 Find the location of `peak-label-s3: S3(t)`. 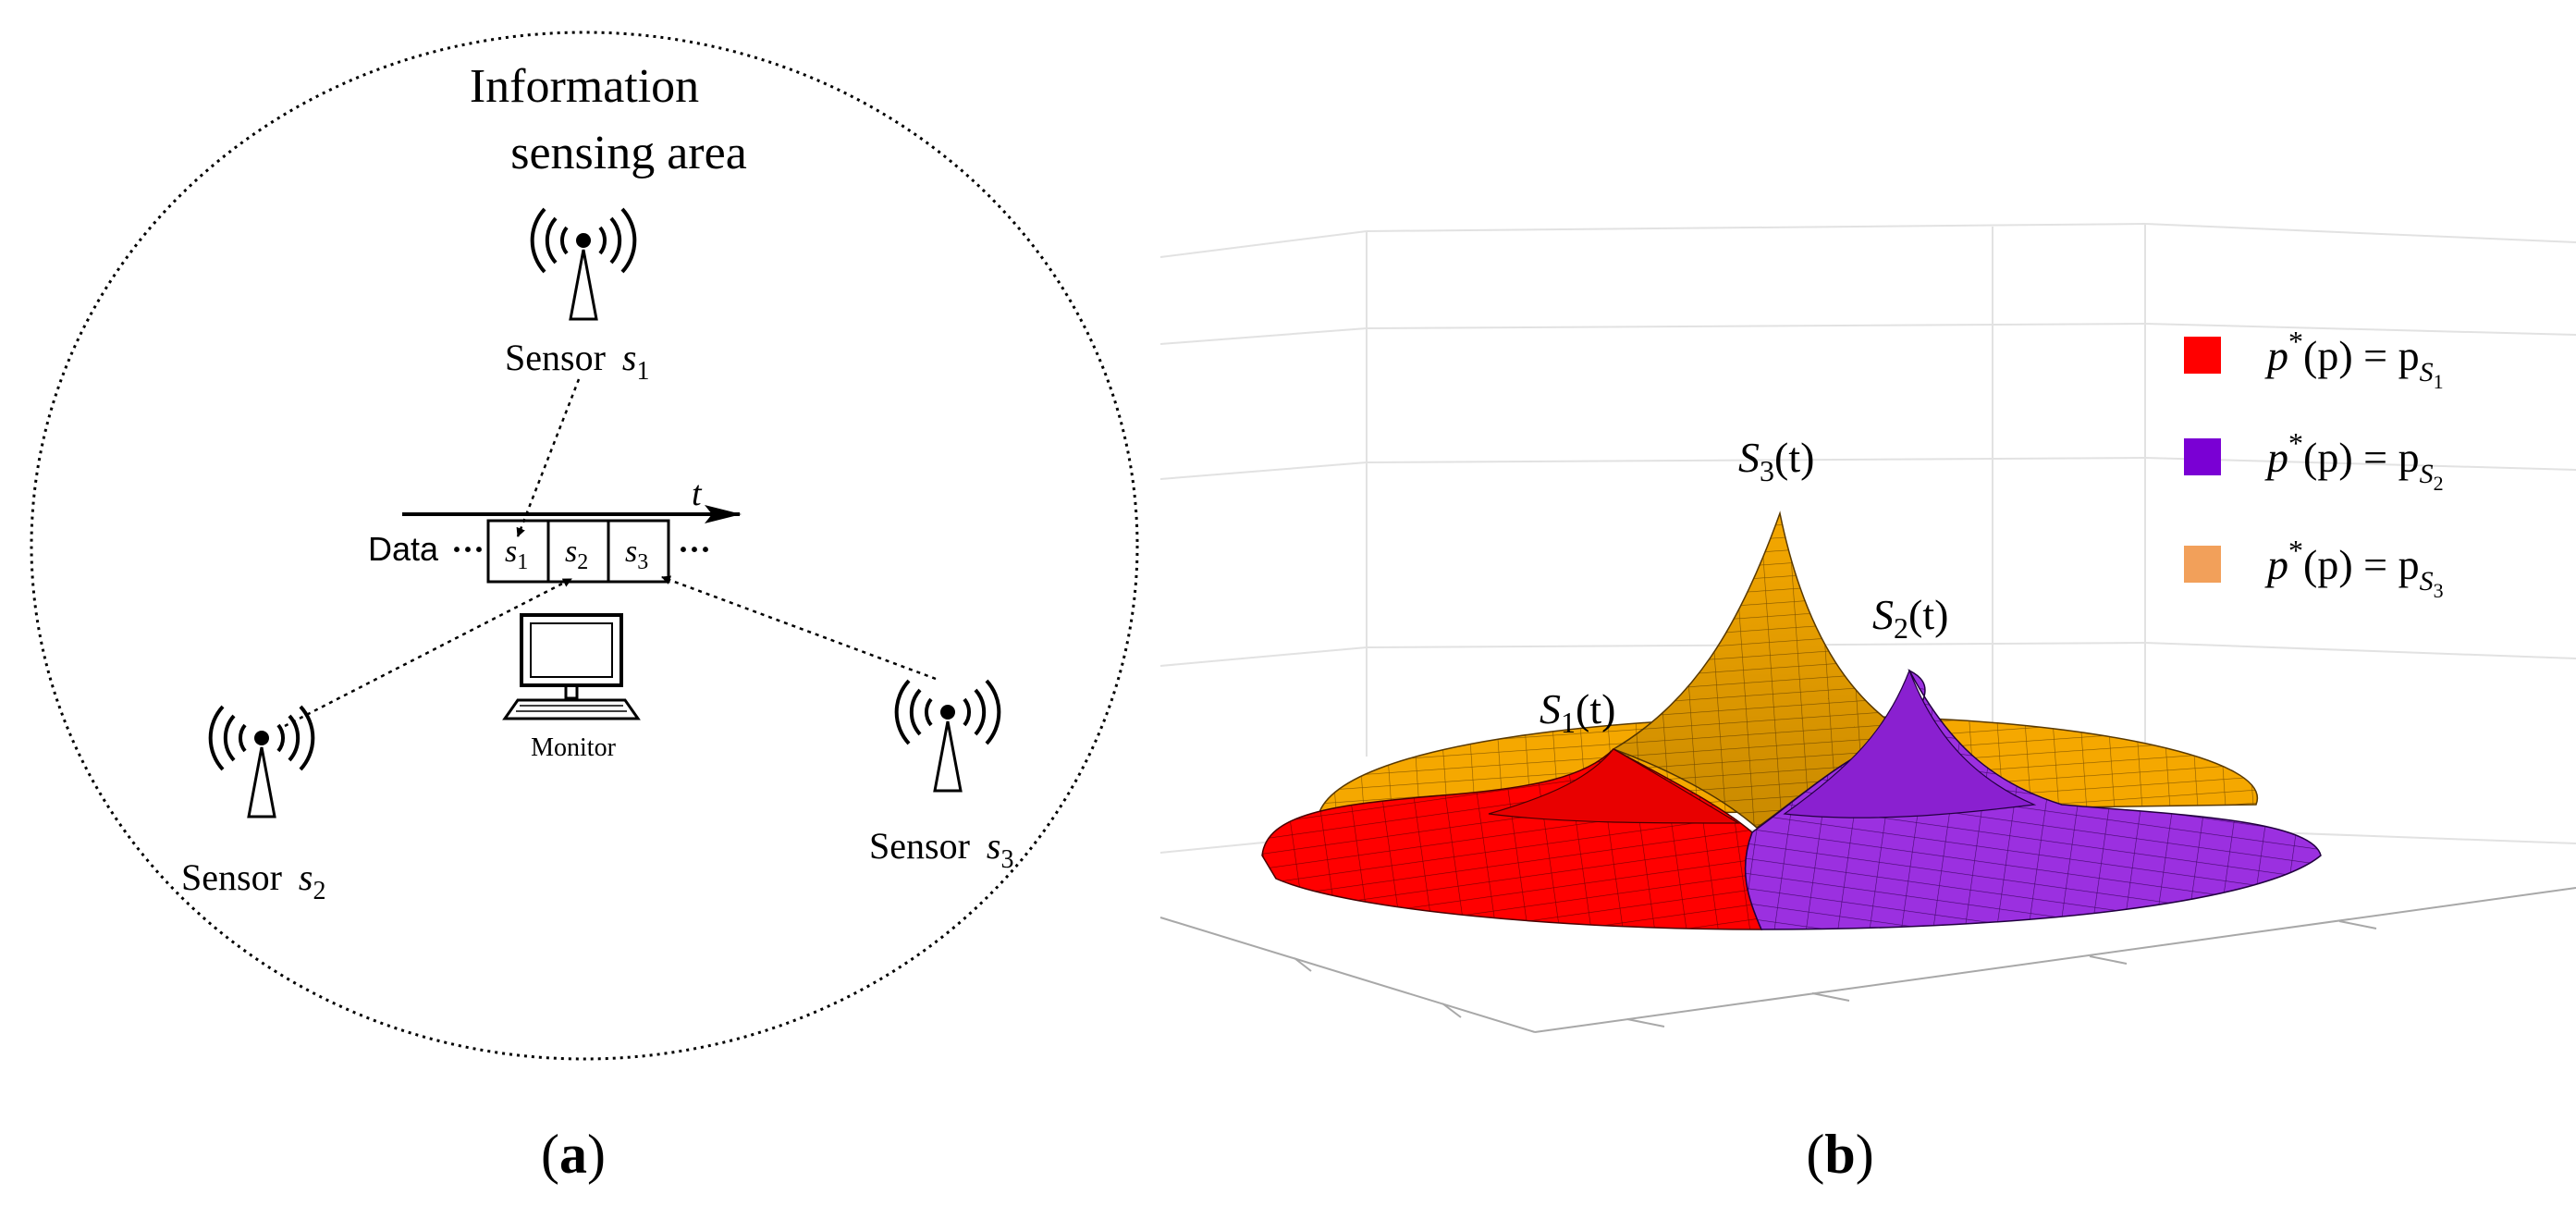

peak-label-s3: S3(t) is located at coordinates (1776, 460).